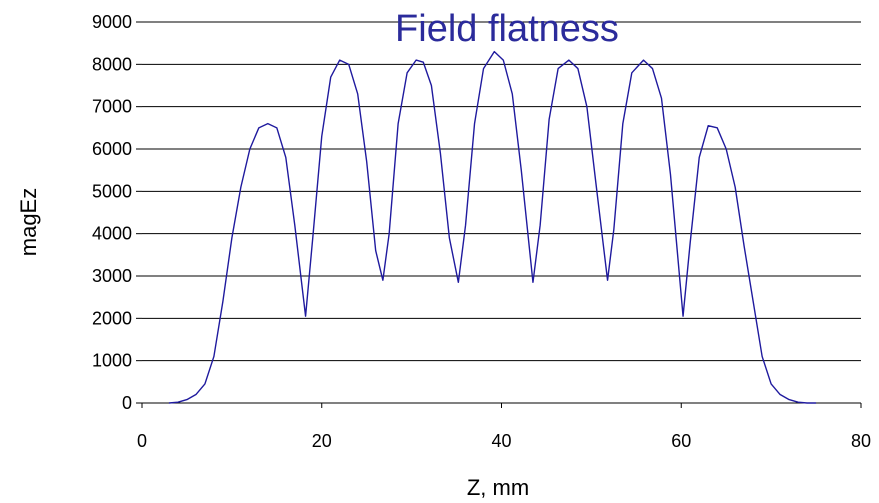 This screenshot has height=503, width=879. Describe the element at coordinates (127, 403) in the screenshot. I see `y-tick-label: 0` at that location.